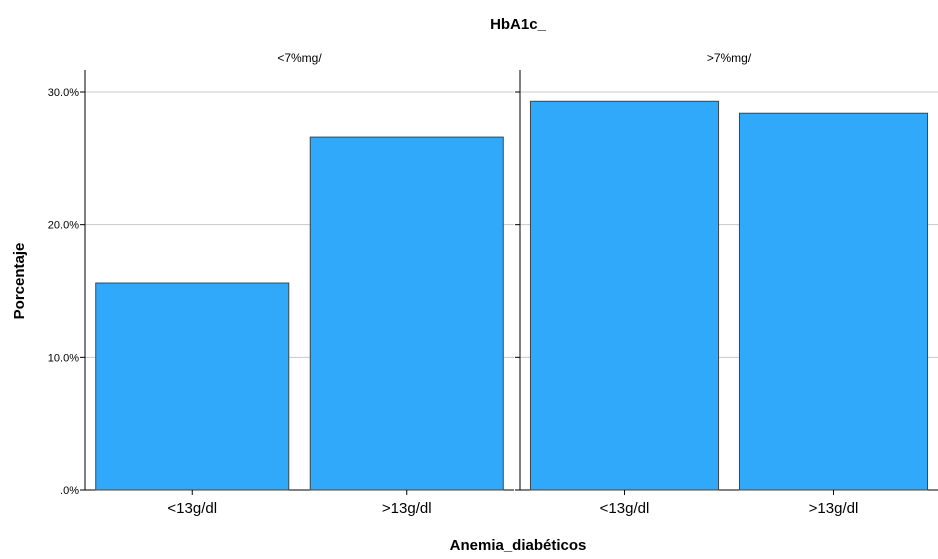  Describe the element at coordinates (729, 58) in the screenshot. I see `panel-label: >7%mg/` at that location.